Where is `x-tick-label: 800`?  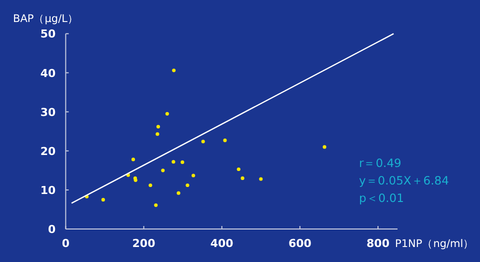 x-tick-label: 800 is located at coordinates (378, 243).